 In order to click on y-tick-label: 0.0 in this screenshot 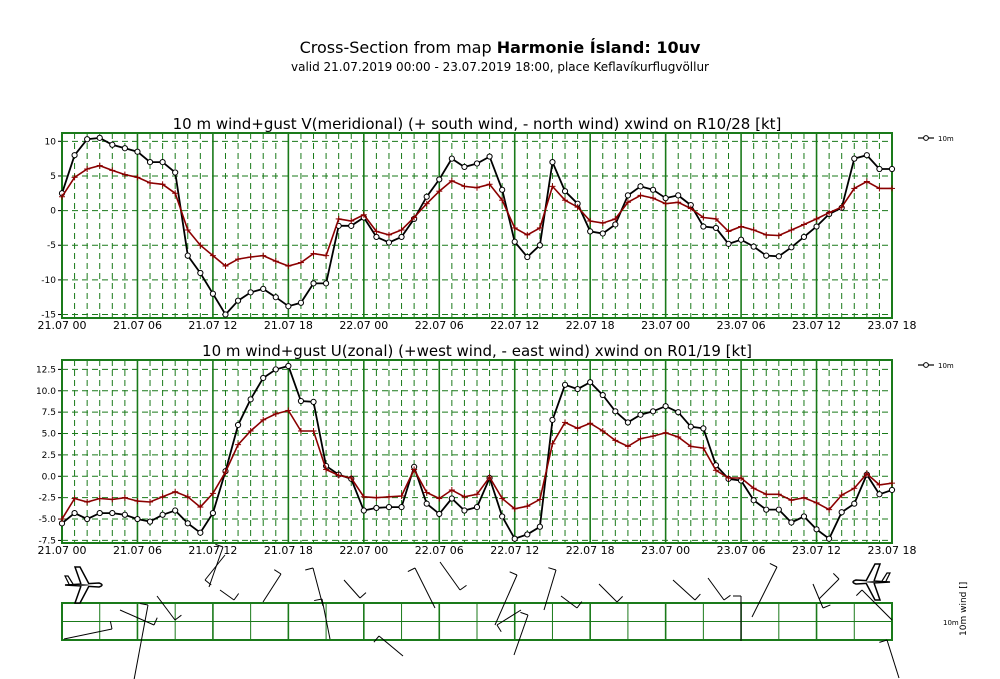, I will do `click(49, 477)`.